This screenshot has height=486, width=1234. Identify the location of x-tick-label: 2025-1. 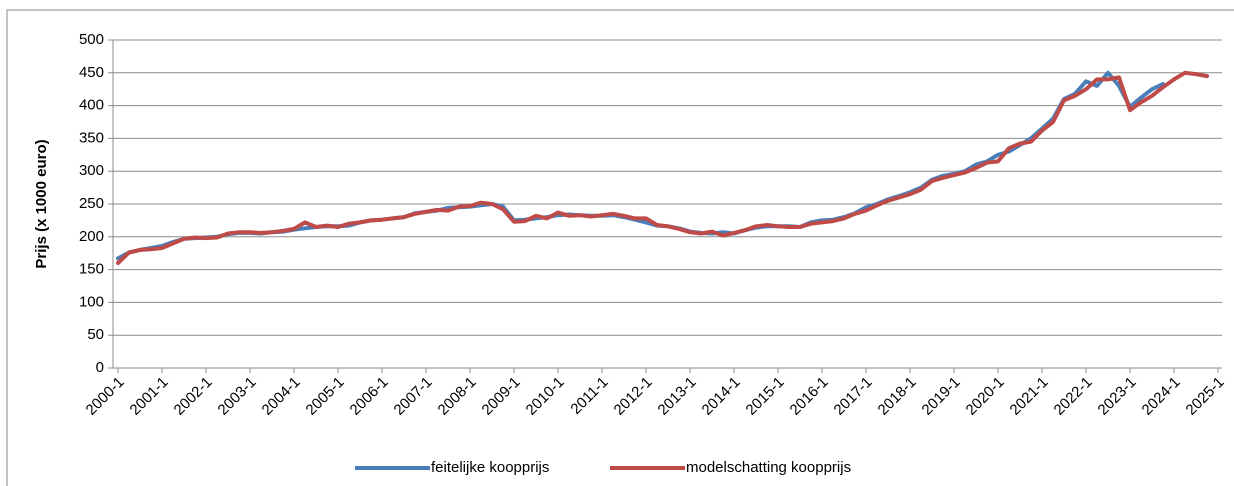
(1205, 396).